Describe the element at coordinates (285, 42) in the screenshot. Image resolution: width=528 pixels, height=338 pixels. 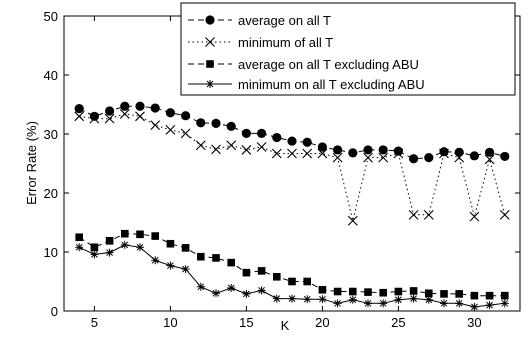
I see `legend-label: minimum of all T` at that location.